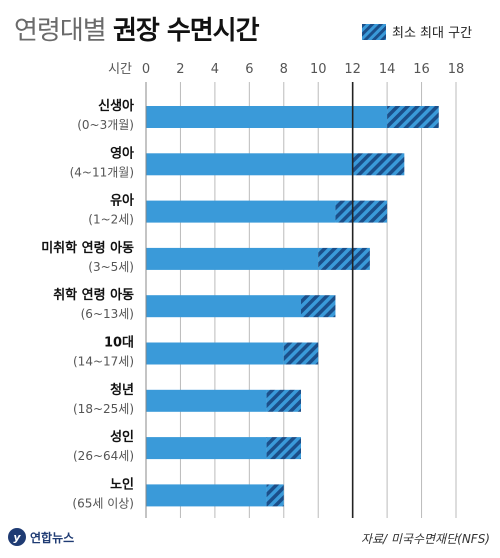 The image size is (500, 558). Describe the element at coordinates (215, 69) in the screenshot. I see `tick-label: 4` at that location.